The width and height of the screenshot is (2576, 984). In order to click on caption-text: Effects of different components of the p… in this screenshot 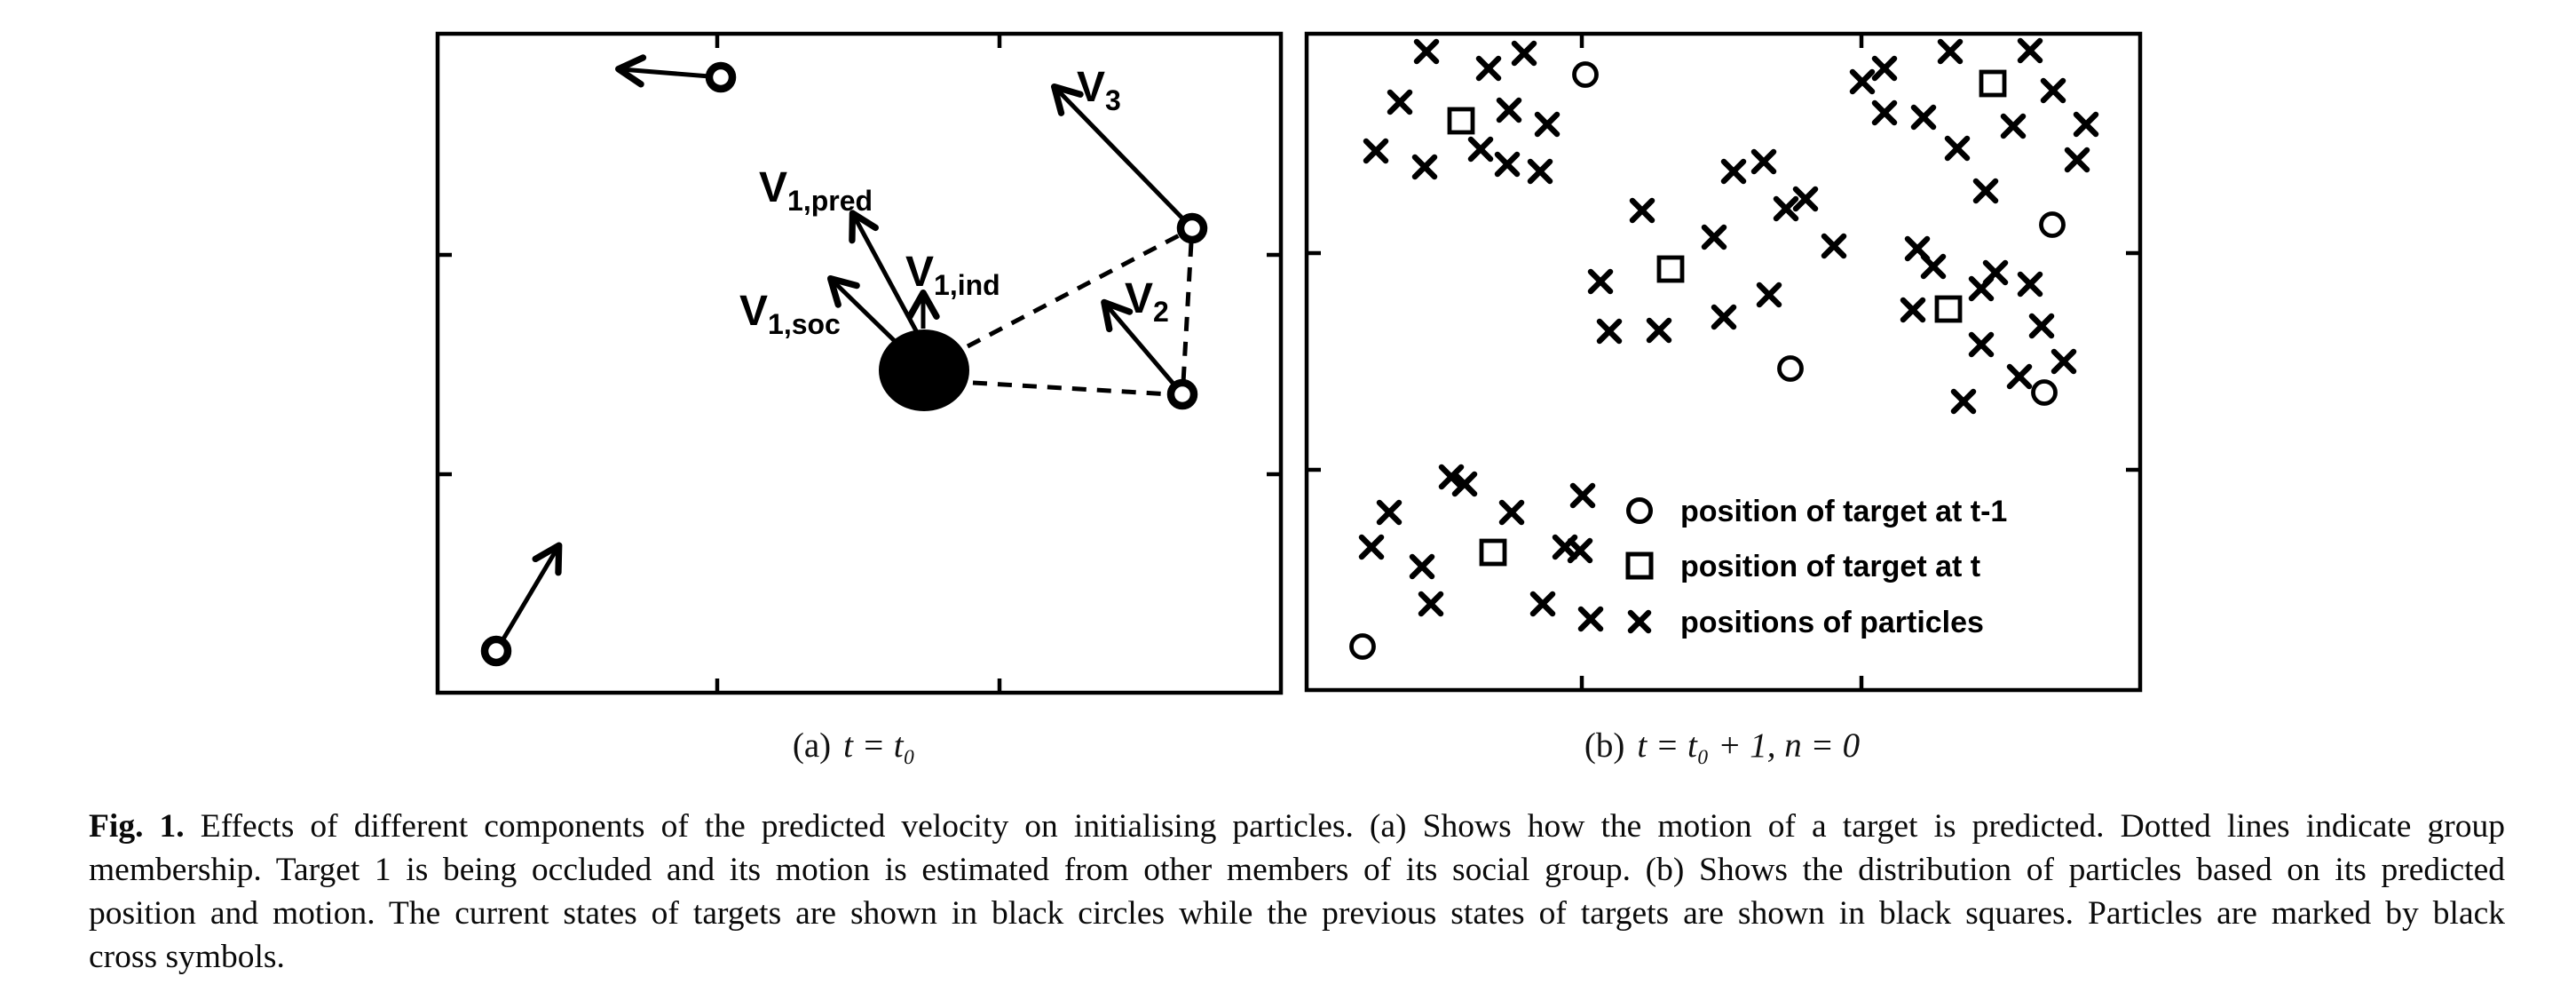, I will do `click(1353, 826)`.